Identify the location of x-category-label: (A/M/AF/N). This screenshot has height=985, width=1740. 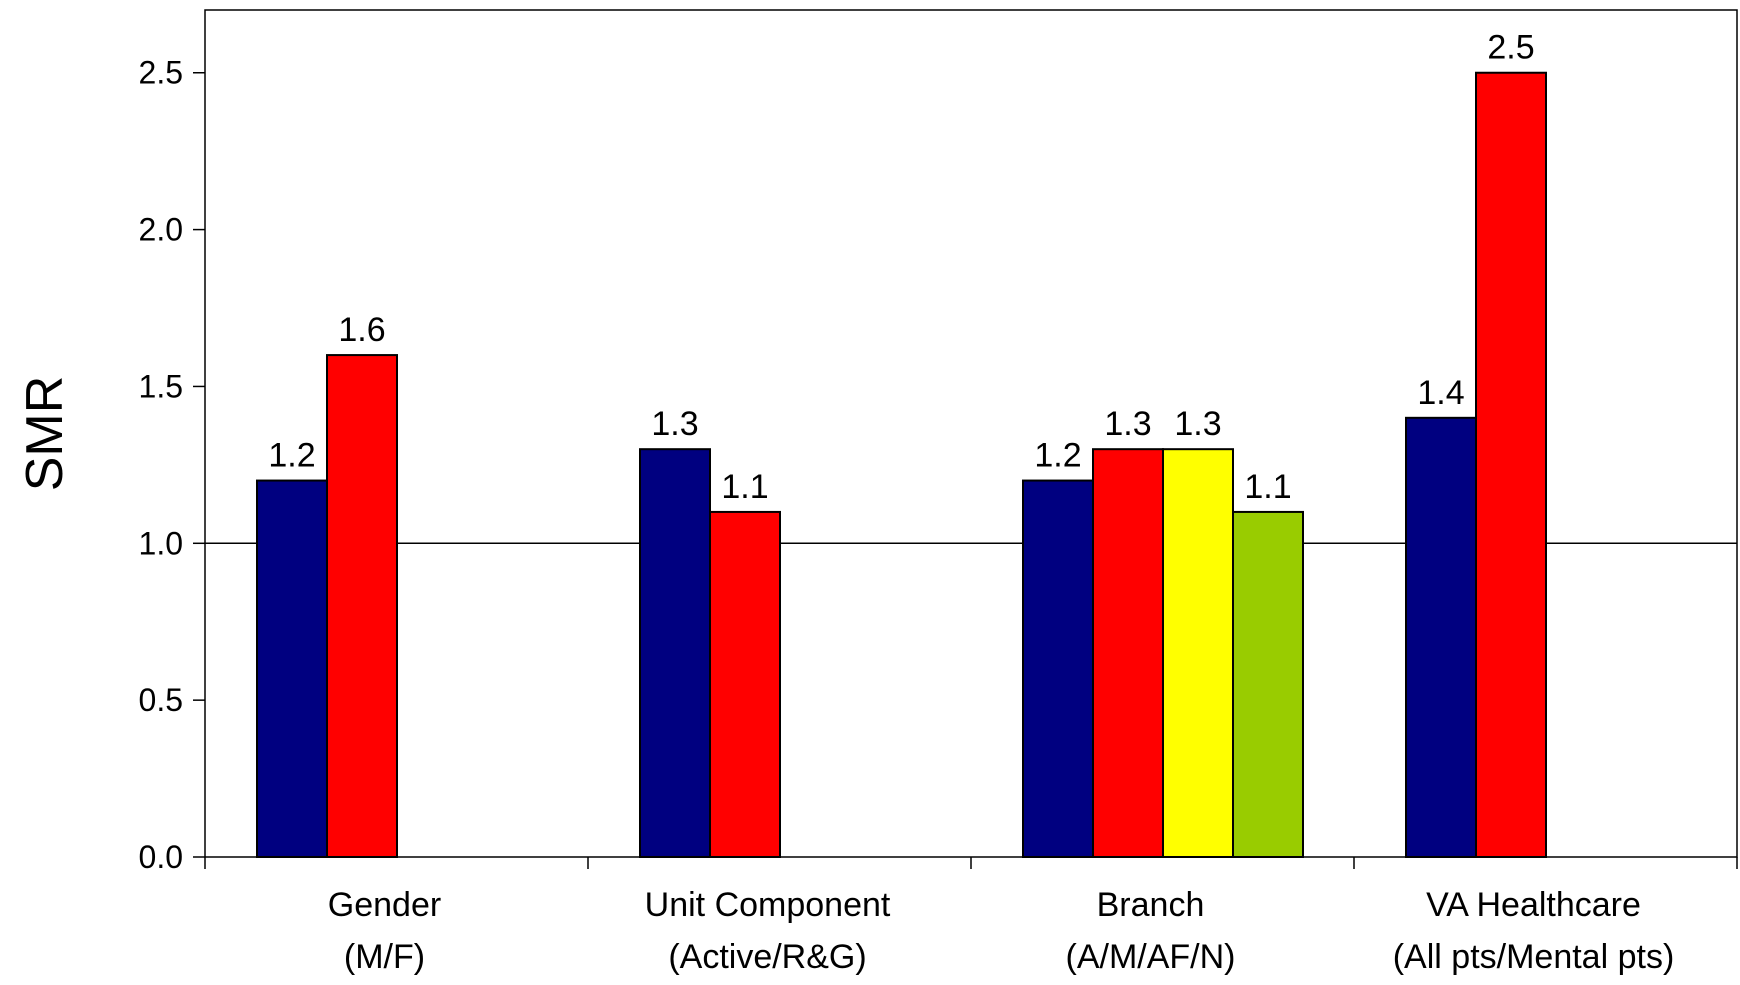
(1151, 957).